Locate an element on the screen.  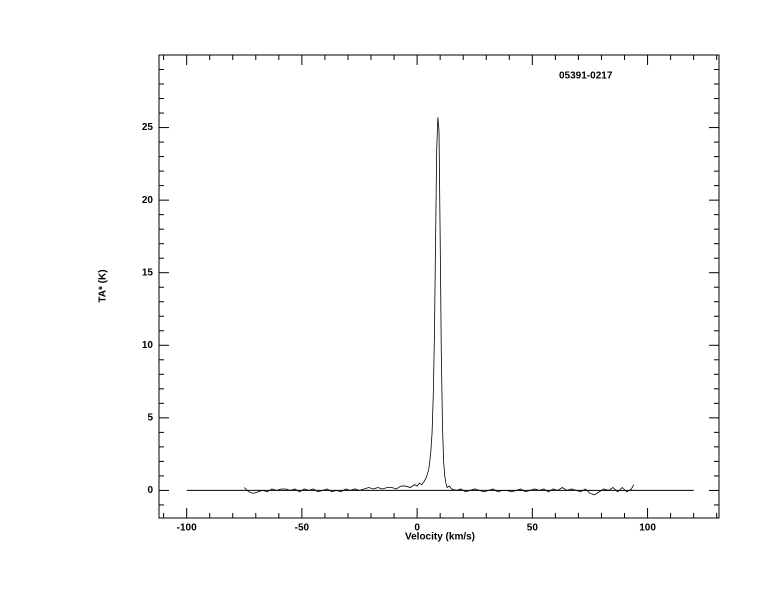
y-tick-label: 10 is located at coordinates (148, 345).